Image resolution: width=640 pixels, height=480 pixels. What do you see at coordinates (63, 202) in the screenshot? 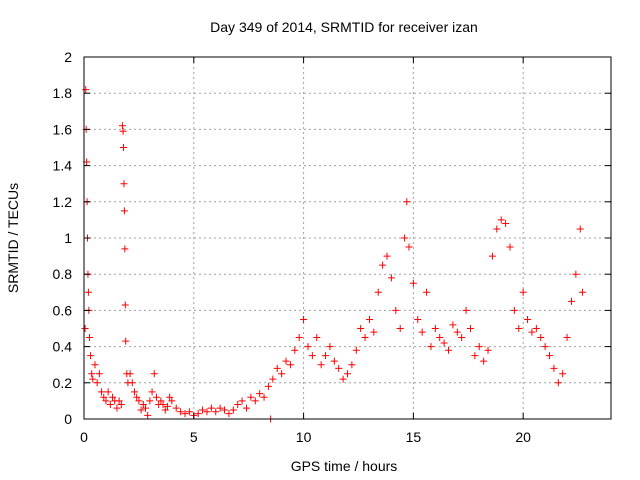
I see `y-tick-label: 1.2` at bounding box center [63, 202].